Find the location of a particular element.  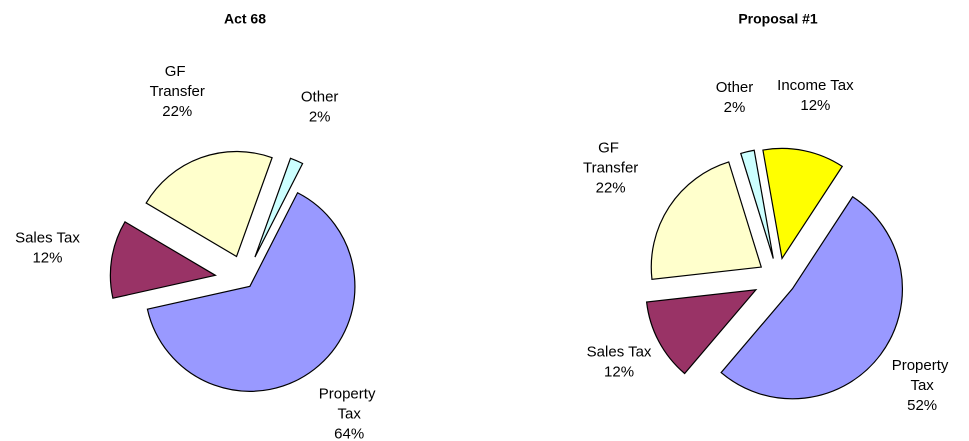

slice-value-label: 52% is located at coordinates (922, 405).